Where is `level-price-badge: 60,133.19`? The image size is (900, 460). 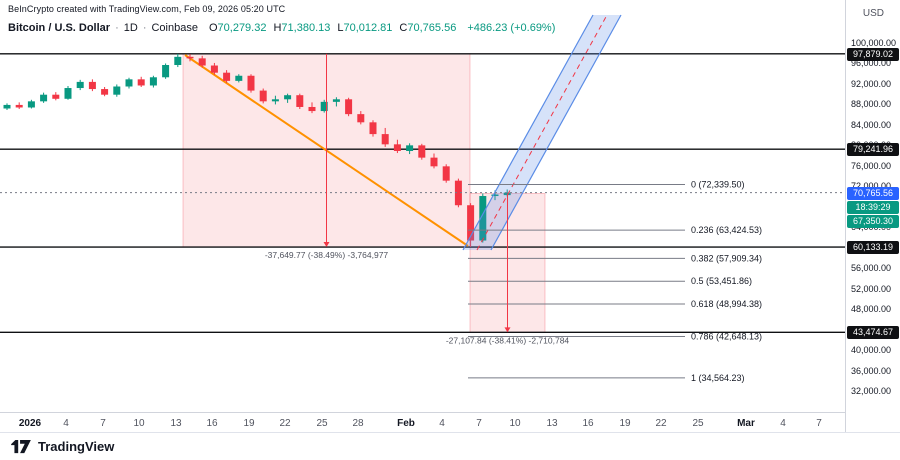 level-price-badge: 60,133.19 is located at coordinates (873, 248).